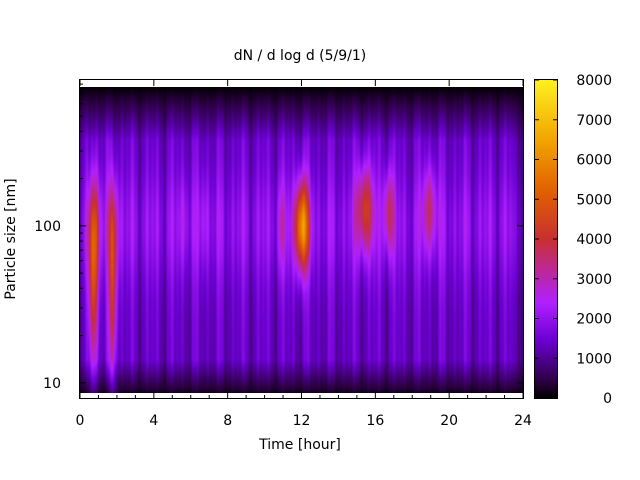  What do you see at coordinates (523, 421) in the screenshot?
I see `x-tick-label: 24` at bounding box center [523, 421].